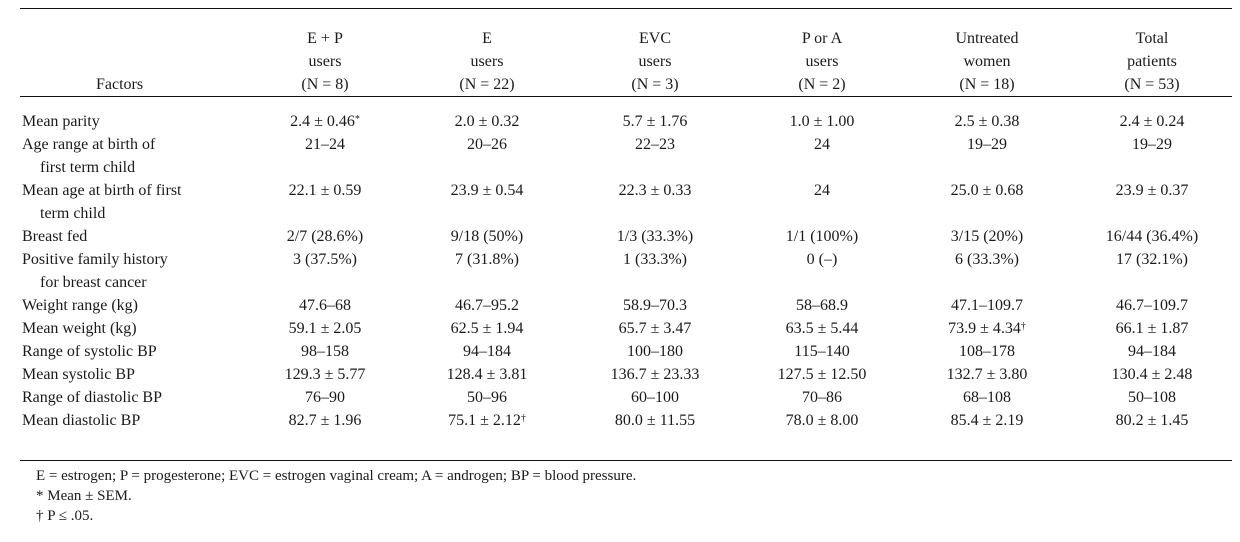  I want to click on cell-value: 65.7 ± 3.47, so click(655, 328).